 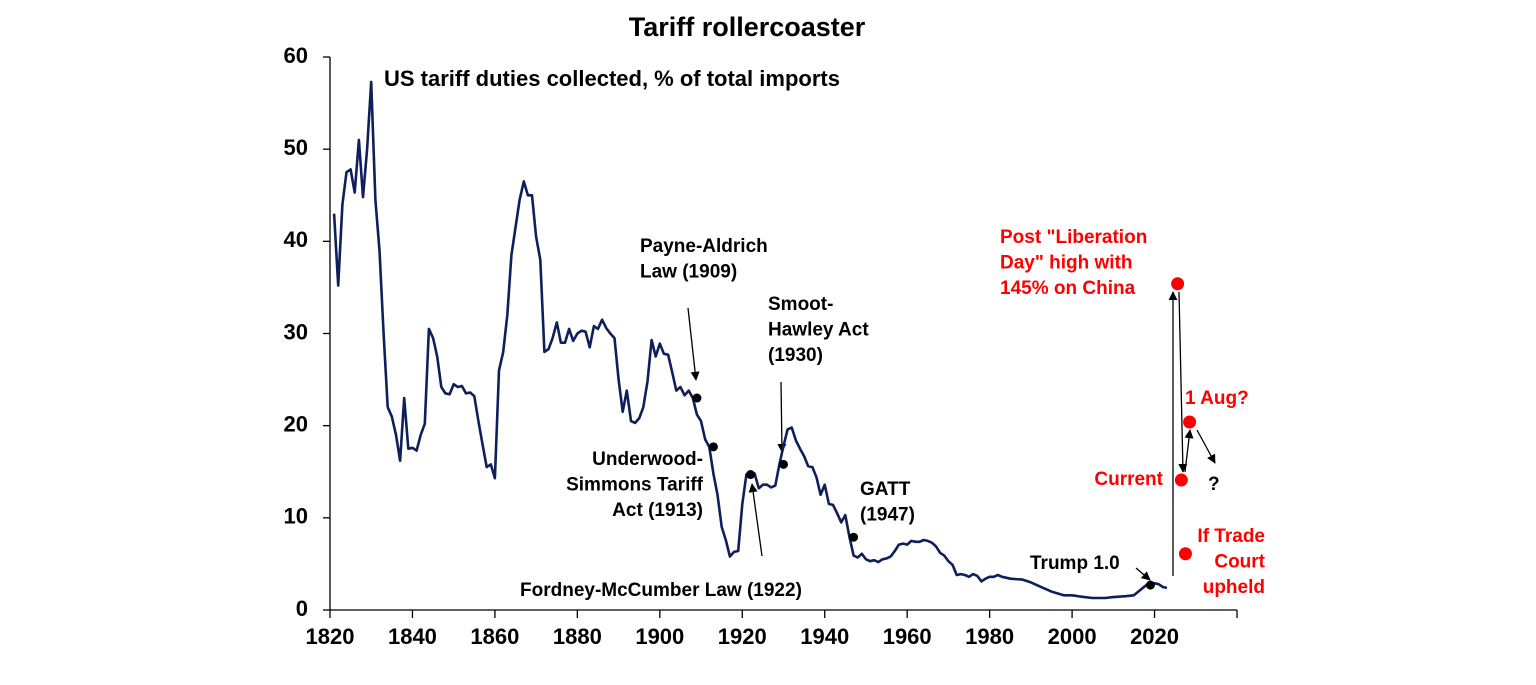 I want to click on chart-title: Tariff rollercoaster, so click(x=747, y=27).